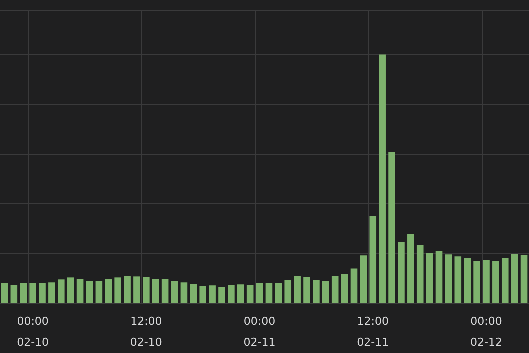  Describe the element at coordinates (260, 332) in the screenshot. I see `x-tick-label: 00:00 02-11` at that location.